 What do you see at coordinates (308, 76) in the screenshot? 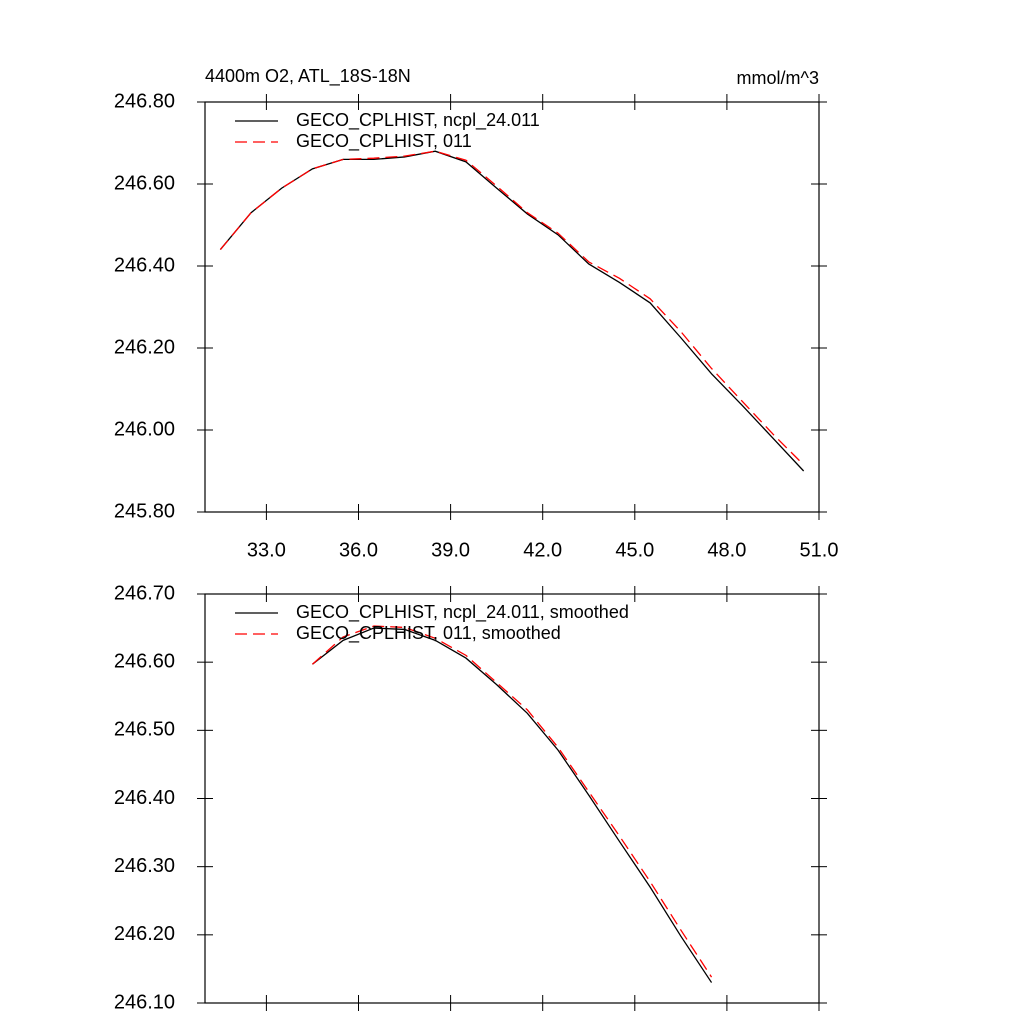
I see `chart-title: 4400m O2, ATL_18S-18N` at bounding box center [308, 76].